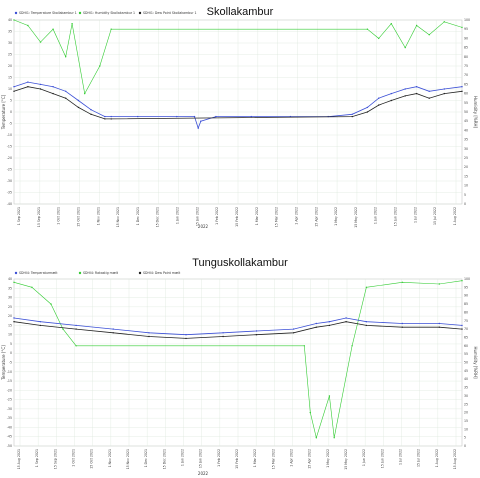 The height and width of the screenshot is (478, 480). I want to click on x-tick-label: 1 Jul 2022, so click(401, 457).